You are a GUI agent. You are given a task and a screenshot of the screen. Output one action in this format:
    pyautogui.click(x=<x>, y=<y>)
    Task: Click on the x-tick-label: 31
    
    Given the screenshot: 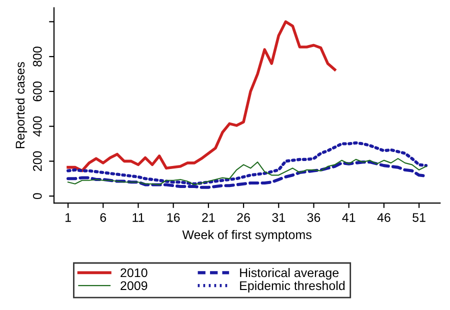 What is the action you would take?
    pyautogui.click(x=278, y=217)
    